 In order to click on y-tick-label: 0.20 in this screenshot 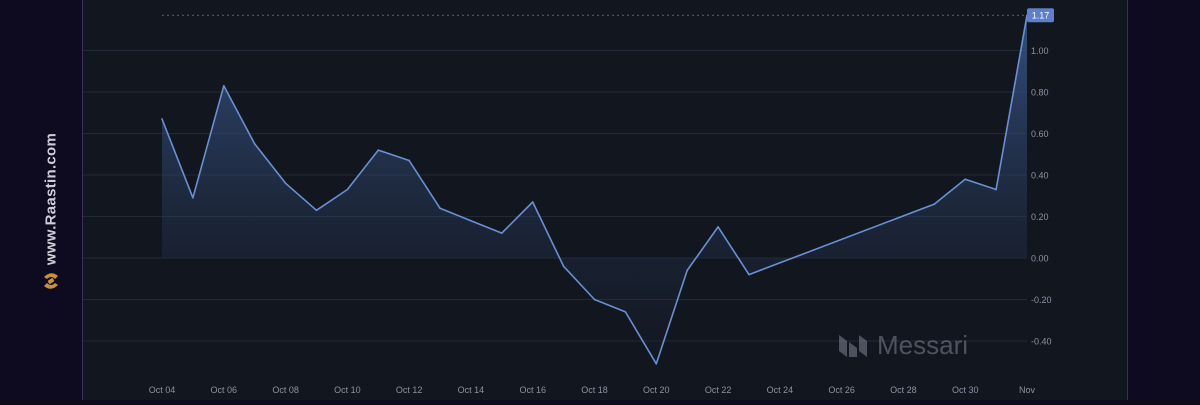, I will do `click(1040, 217)`.